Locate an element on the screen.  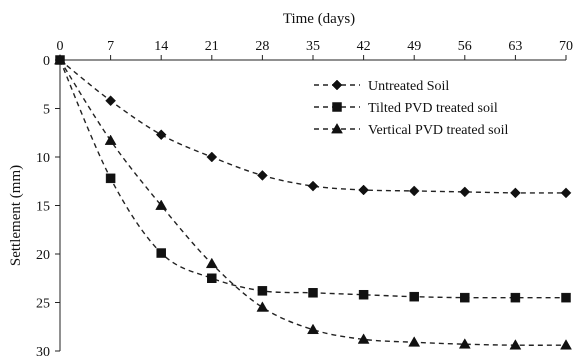
x-tick-label: 49 is located at coordinates (414, 46).